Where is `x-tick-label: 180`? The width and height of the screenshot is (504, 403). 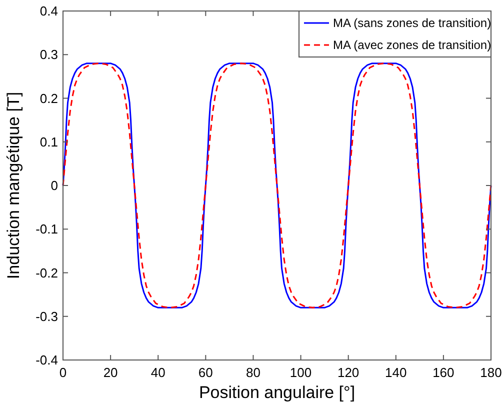
x-tick-label: 180 is located at coordinates (491, 372).